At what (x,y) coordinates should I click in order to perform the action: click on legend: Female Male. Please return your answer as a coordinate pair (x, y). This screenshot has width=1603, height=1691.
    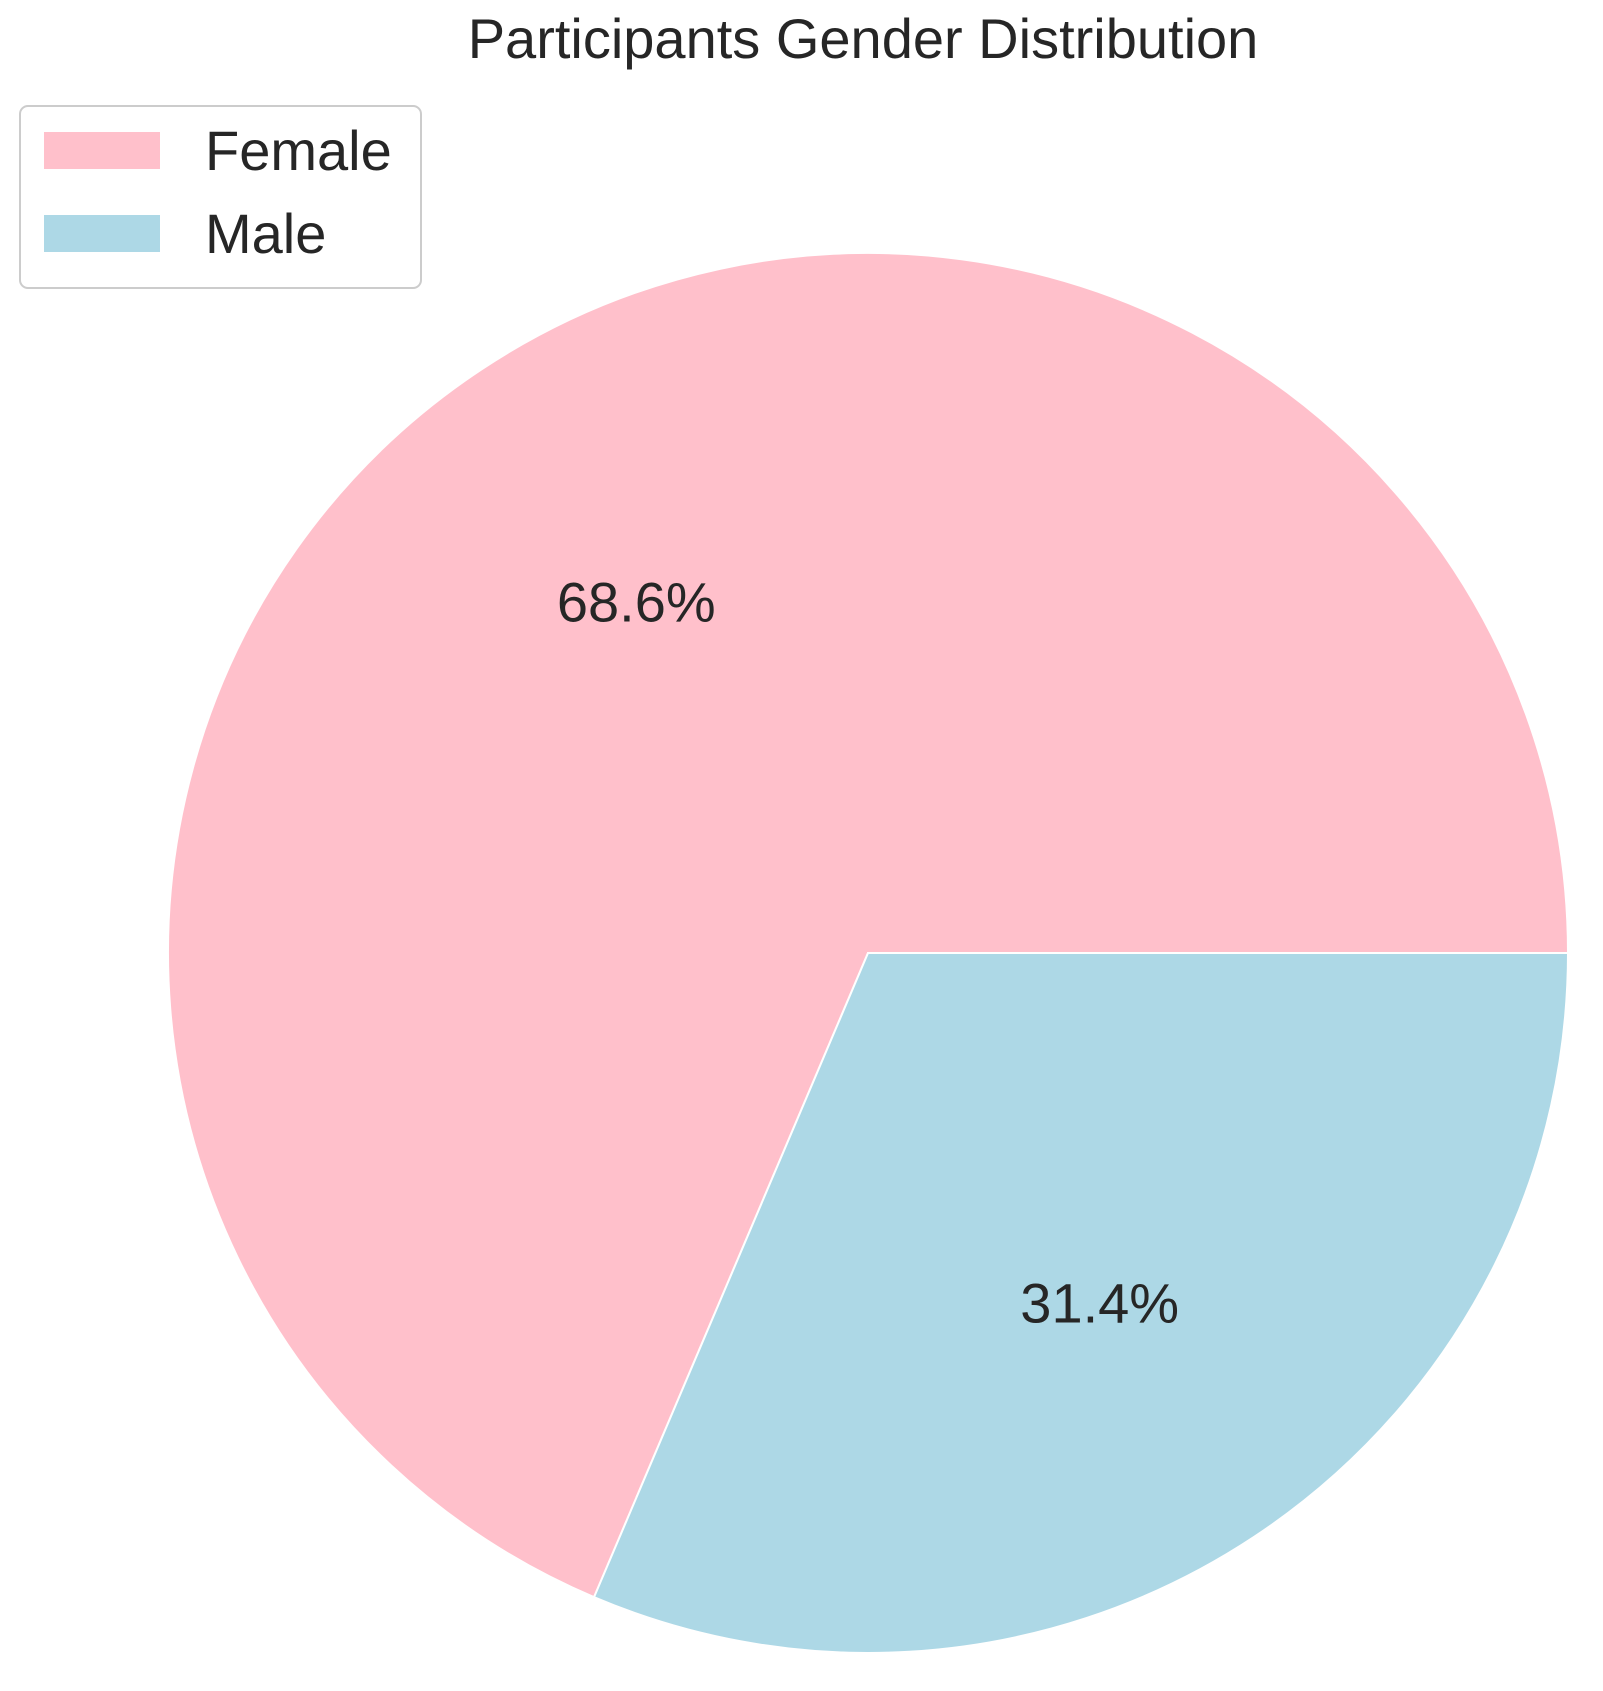
    Looking at the image, I should click on (220, 197).